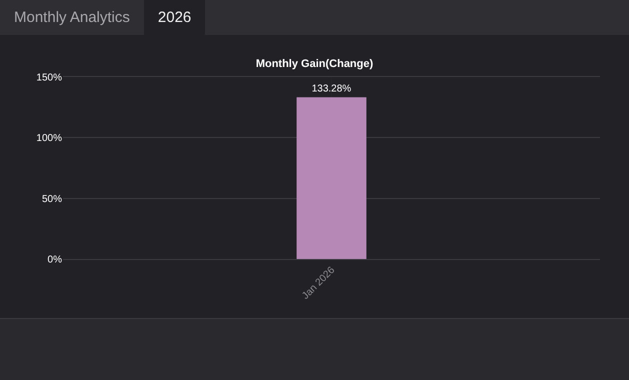 The image size is (629, 380). I want to click on y-tick-label: 0%, so click(55, 260).